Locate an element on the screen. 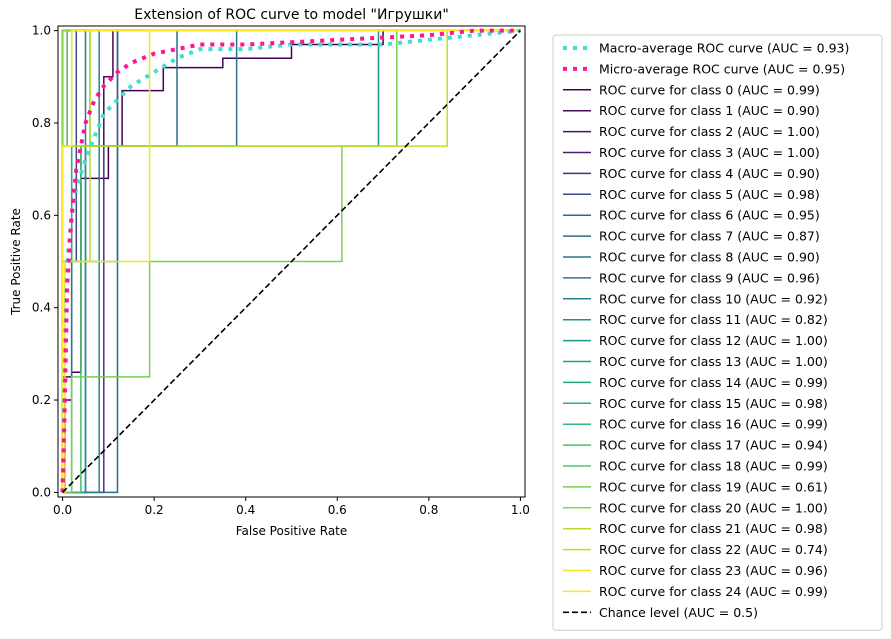 This screenshot has height=639, width=891. legend-label: ROC curve for class 16 (AUC = 0.99) is located at coordinates (713, 424).